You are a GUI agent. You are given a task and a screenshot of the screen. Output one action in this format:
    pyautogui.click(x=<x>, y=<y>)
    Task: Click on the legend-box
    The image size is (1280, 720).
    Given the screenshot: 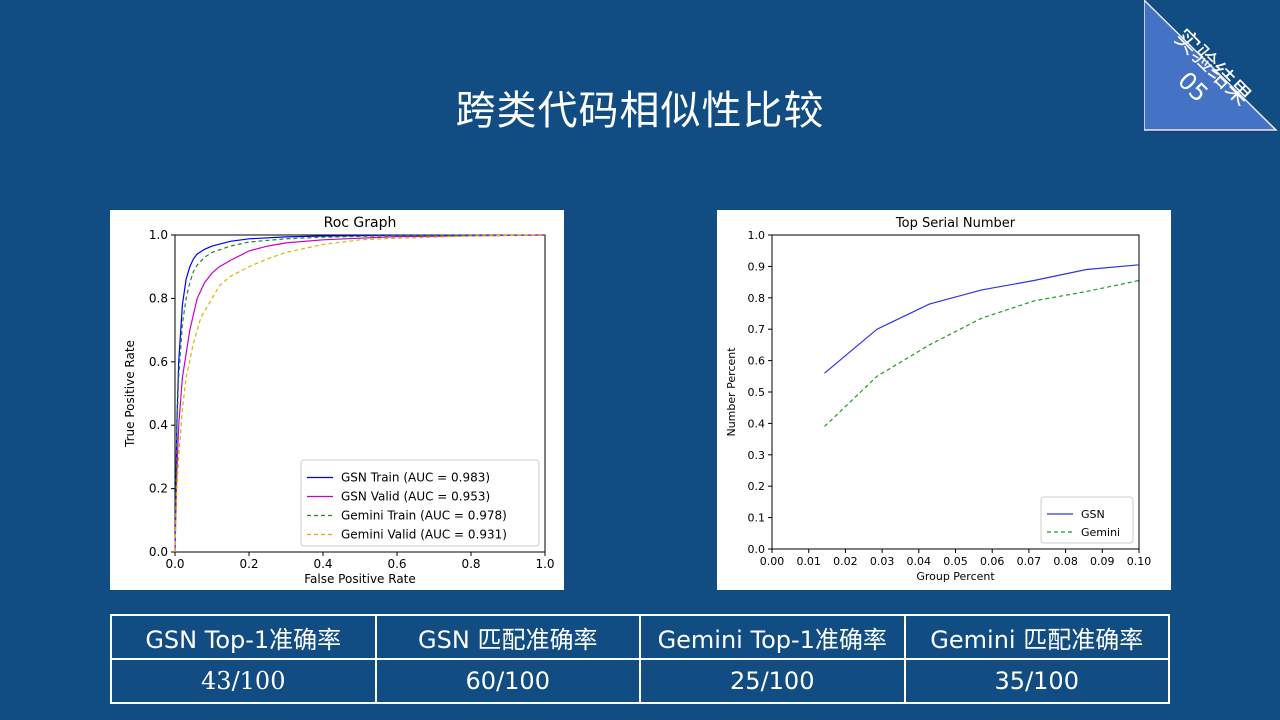 What is the action you would take?
    pyautogui.click(x=420, y=503)
    